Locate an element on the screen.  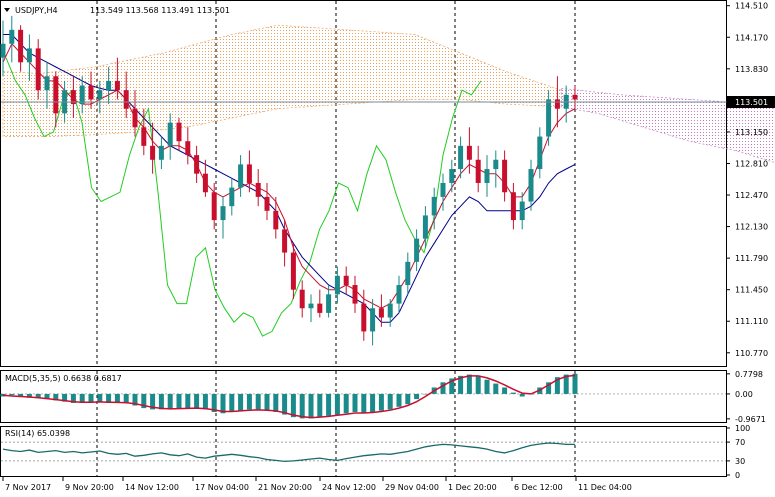
price-label: 112.130 is located at coordinates (751, 227).